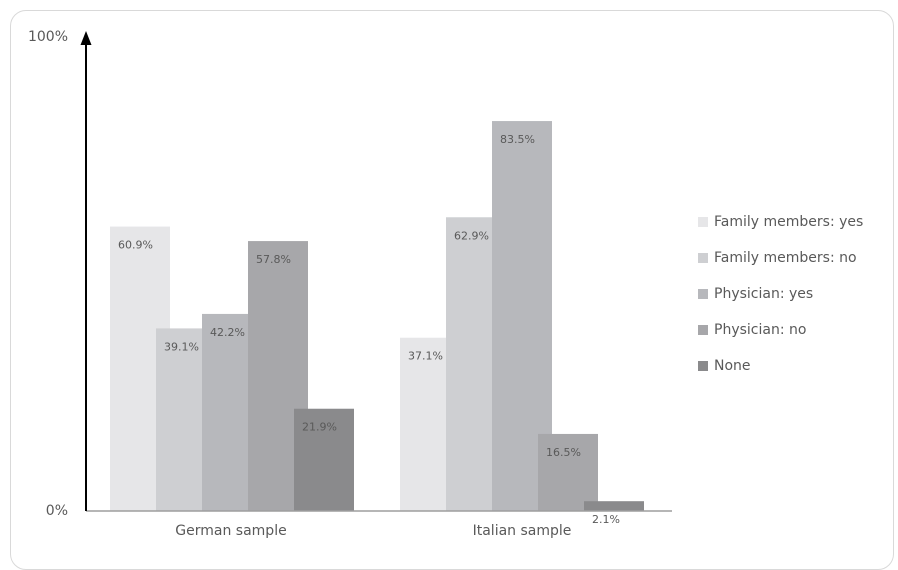  I want to click on legend-label: Family members: no, so click(785, 258).